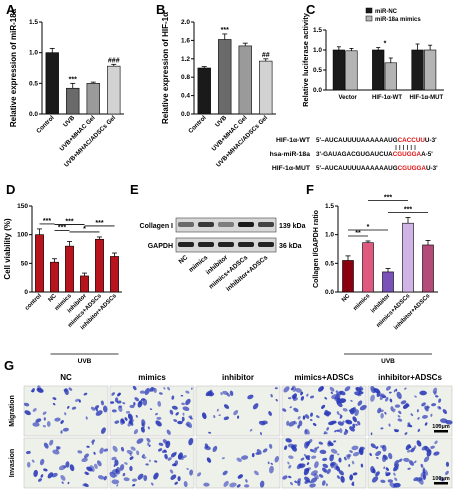 This screenshot has height=500, width=456. I want to click on sequence-label: HIF-1α-MUT, so click(291, 168).